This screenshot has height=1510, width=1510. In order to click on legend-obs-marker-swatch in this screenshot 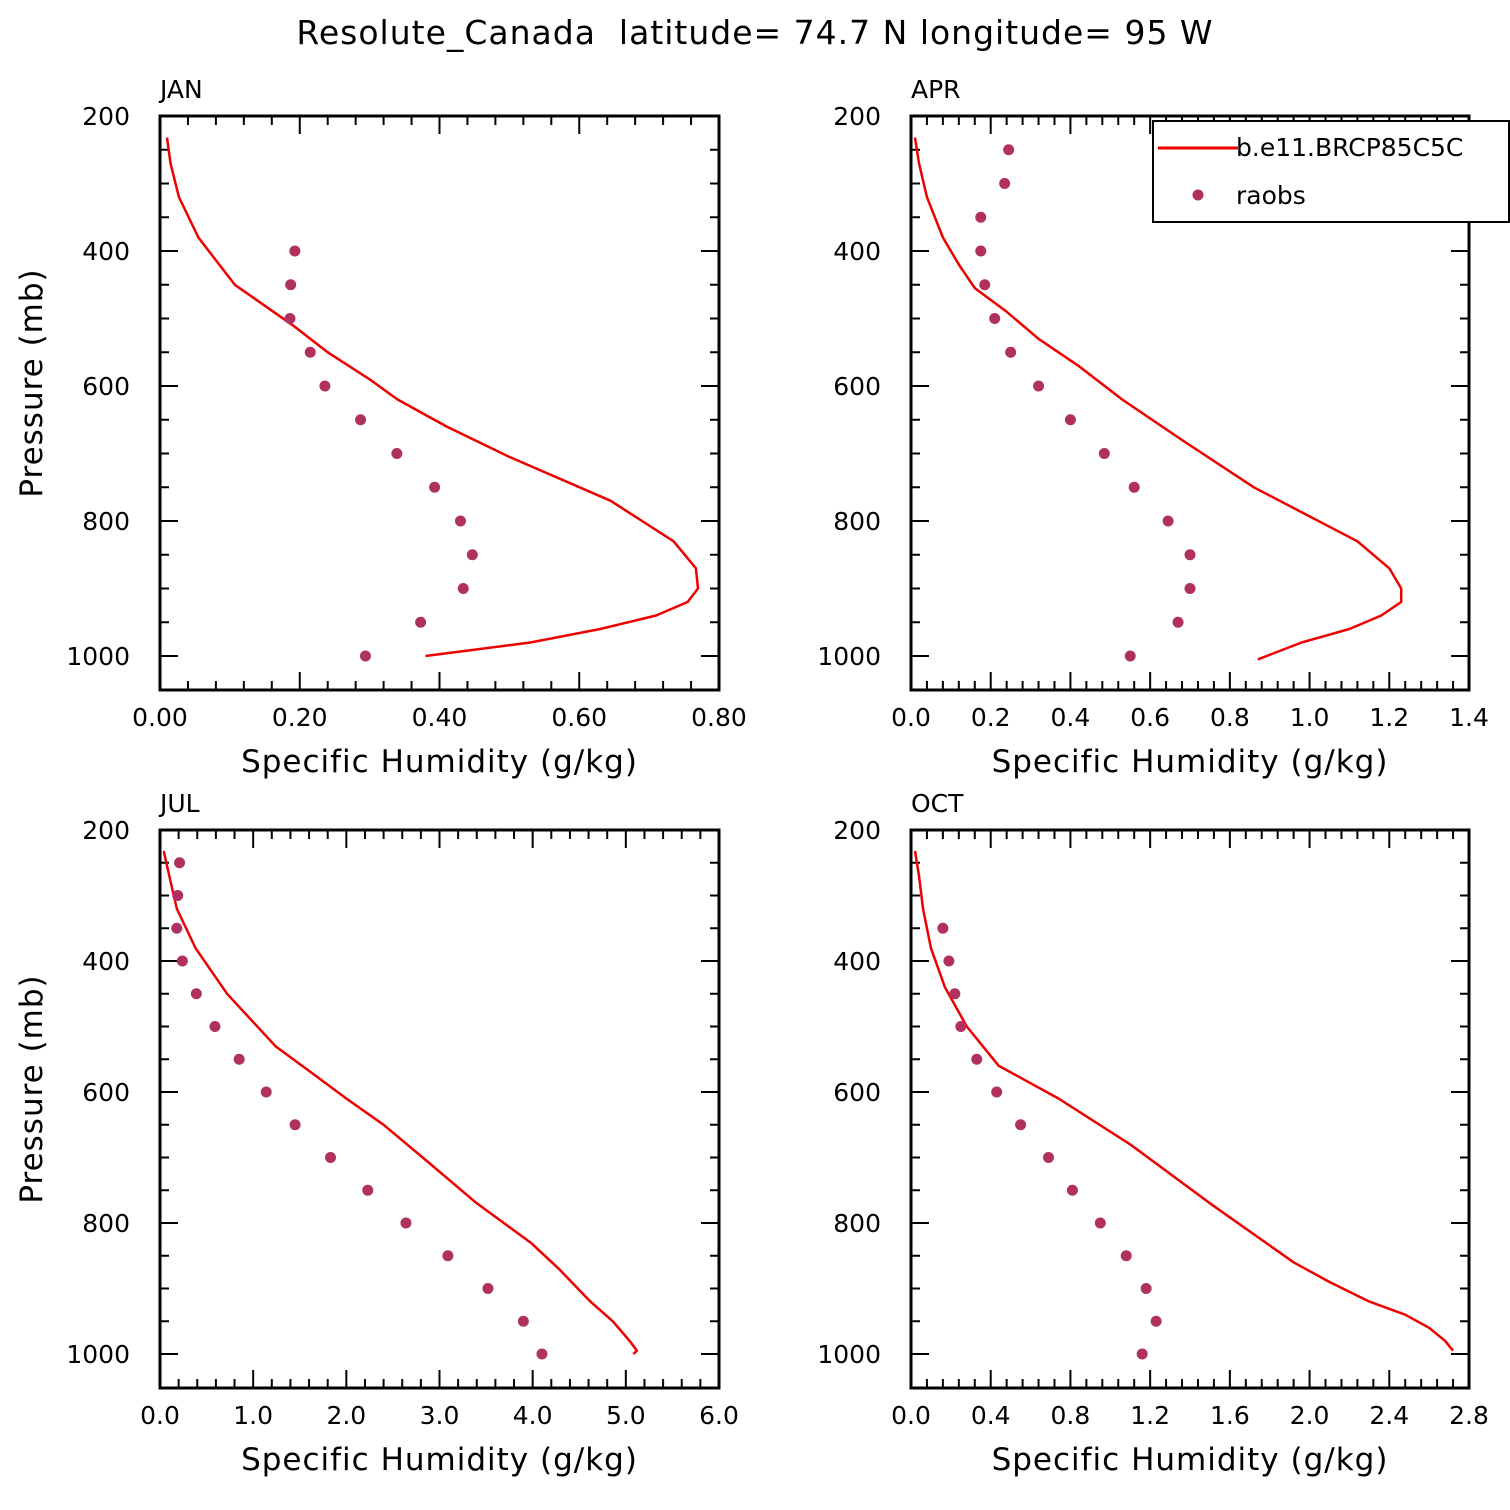, I will do `click(1198, 195)`.